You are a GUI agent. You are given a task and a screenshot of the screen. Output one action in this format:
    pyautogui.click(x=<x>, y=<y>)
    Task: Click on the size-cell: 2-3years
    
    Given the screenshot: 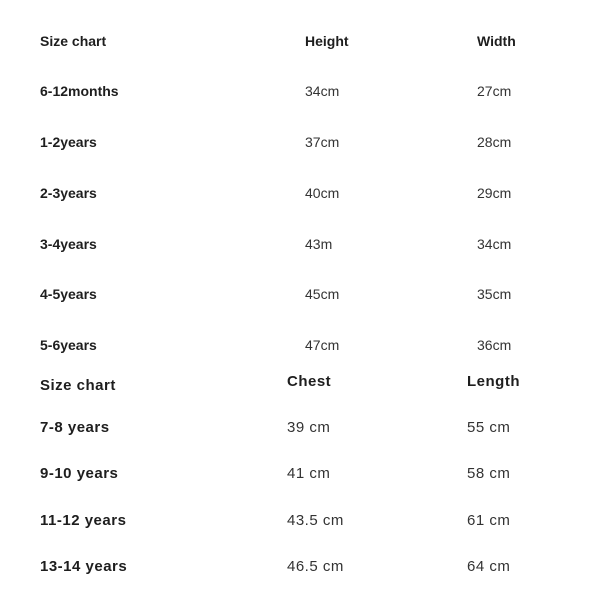 What is the action you would take?
    pyautogui.click(x=68, y=193)
    